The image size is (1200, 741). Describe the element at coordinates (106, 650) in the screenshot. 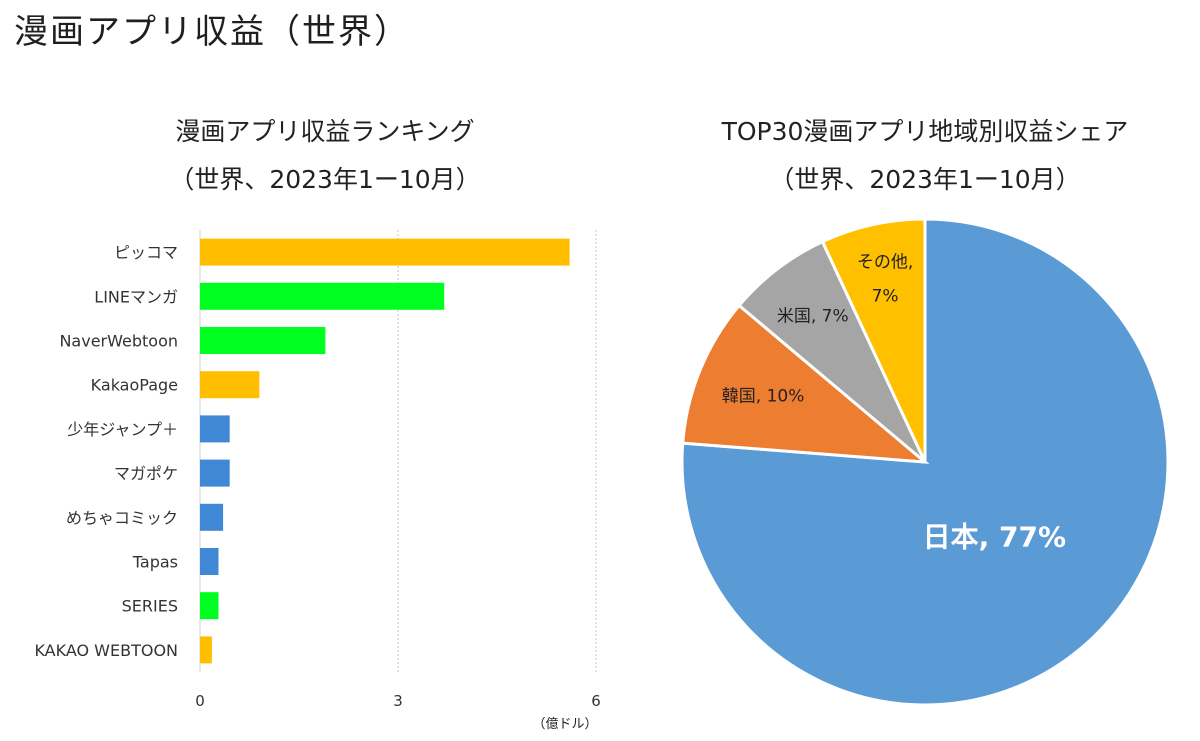

I see `category-label: KAKAO WEBTOON` at that location.